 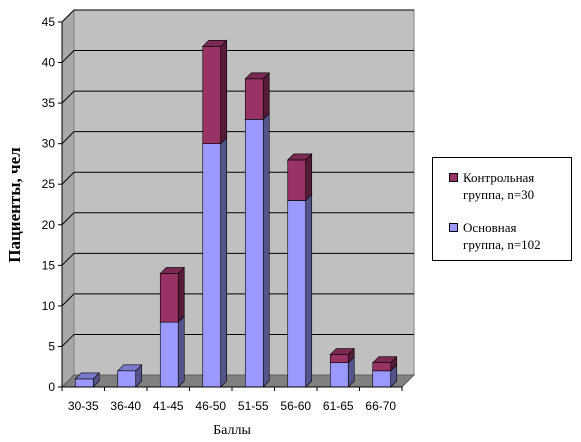 I want to click on legend-label-main-line2: группа, n=102, so click(x=502, y=244).